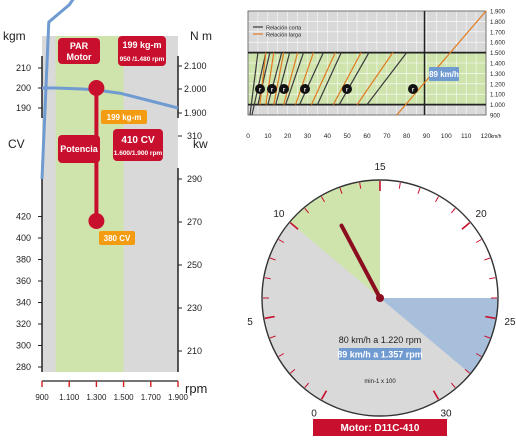 This screenshot has height=443, width=516. I want to click on gear-x-tick-label: 90, so click(427, 136).